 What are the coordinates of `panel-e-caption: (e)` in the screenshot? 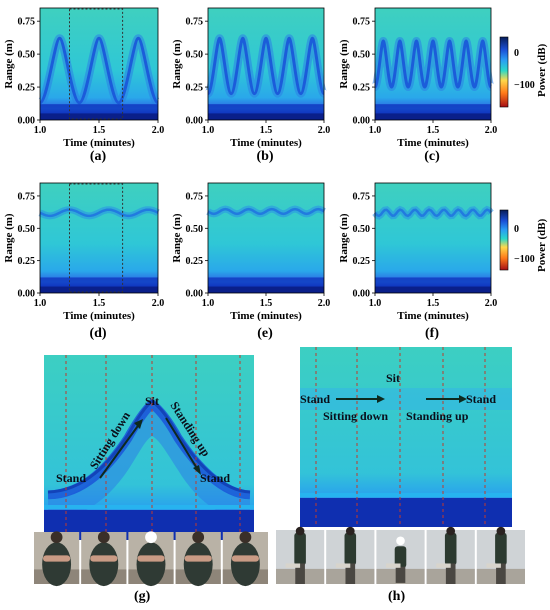 It's located at (265, 333).